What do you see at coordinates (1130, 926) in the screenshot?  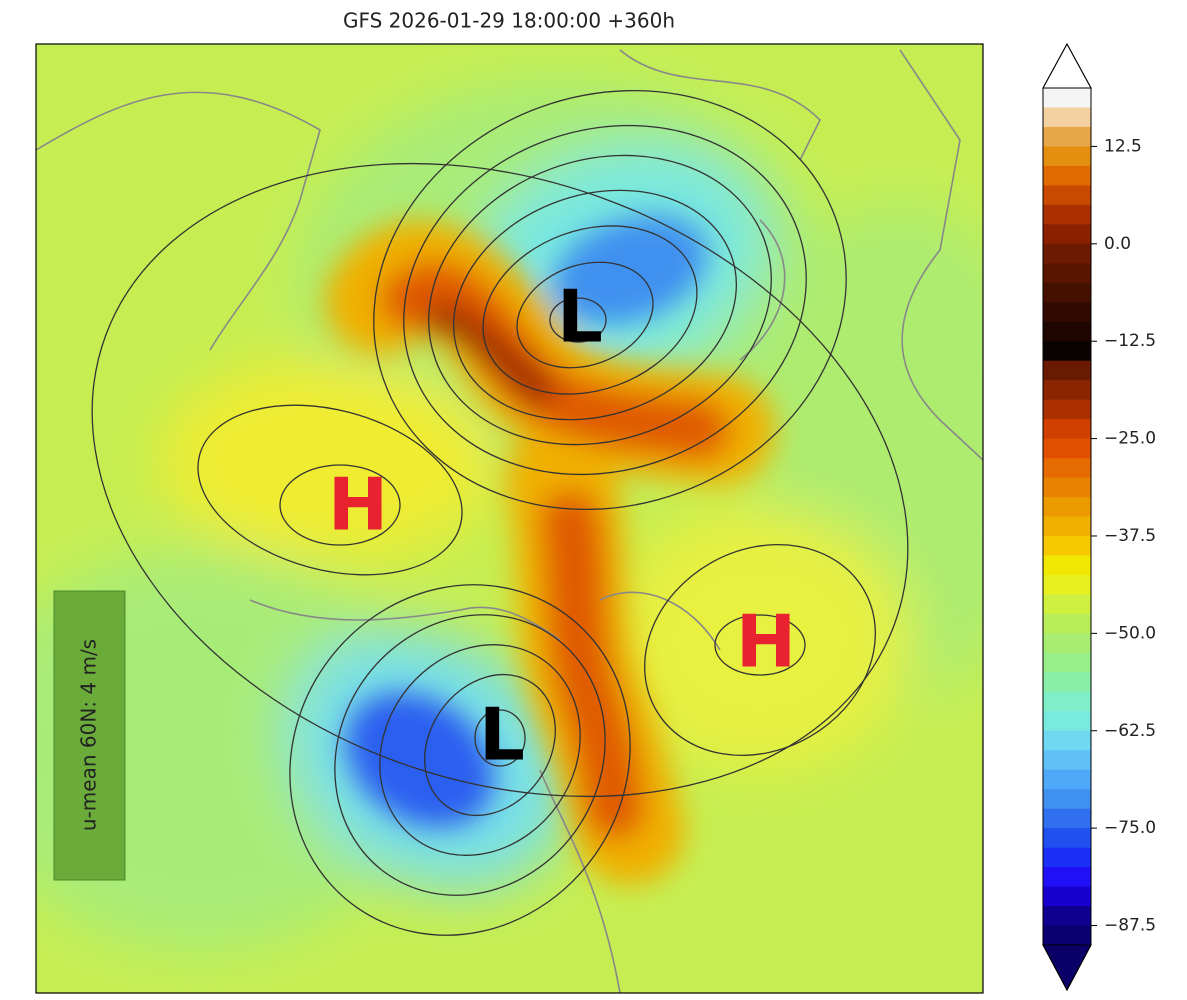 I see `colorbar-tick-label: −87.5` at bounding box center [1130, 926].